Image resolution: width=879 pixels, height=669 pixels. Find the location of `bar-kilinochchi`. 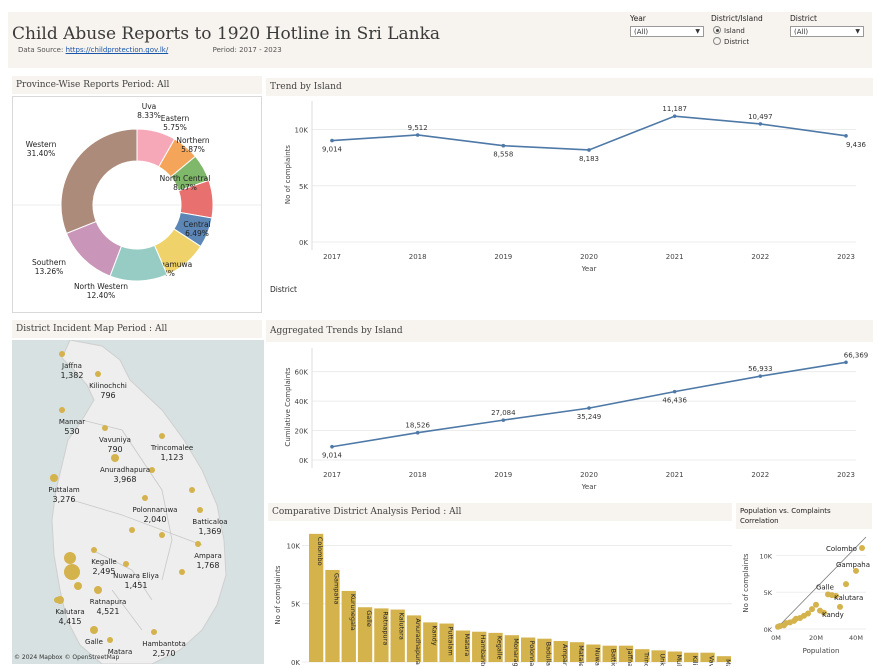

bar-kilinochchi is located at coordinates (691, 657).